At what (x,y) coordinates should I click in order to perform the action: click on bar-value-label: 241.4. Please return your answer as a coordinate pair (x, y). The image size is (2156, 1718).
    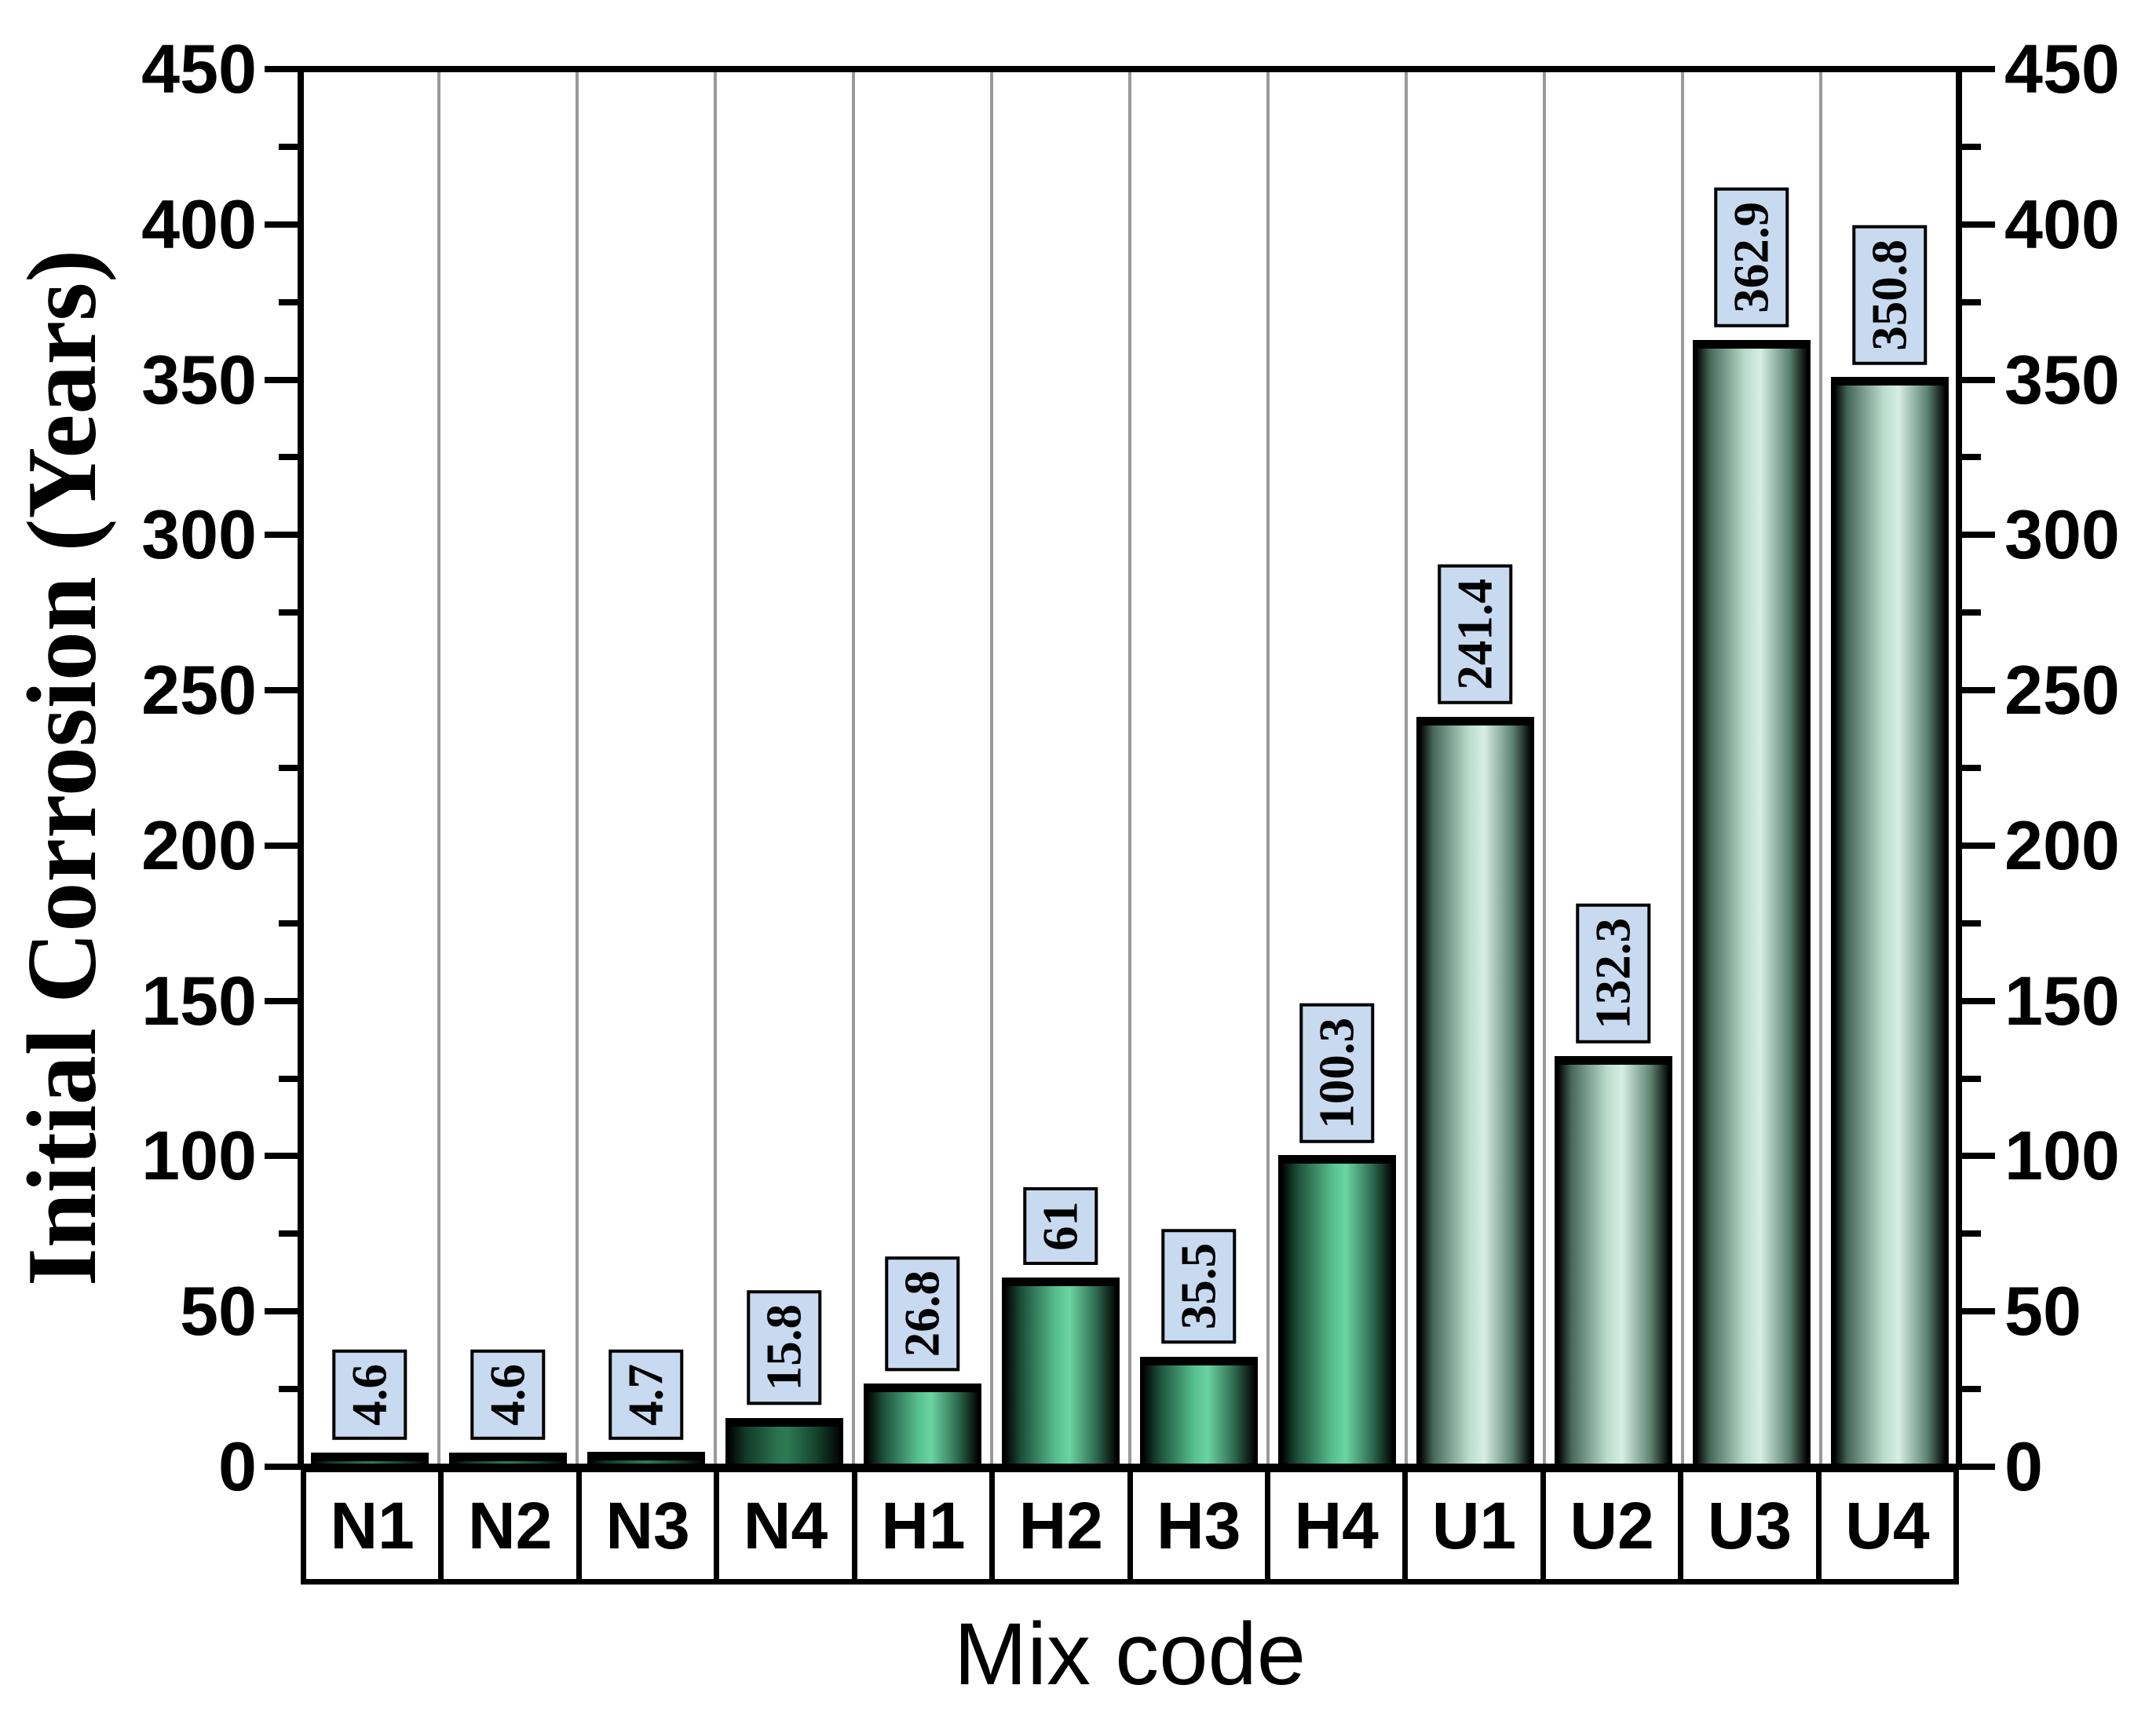
    Looking at the image, I should click on (1475, 635).